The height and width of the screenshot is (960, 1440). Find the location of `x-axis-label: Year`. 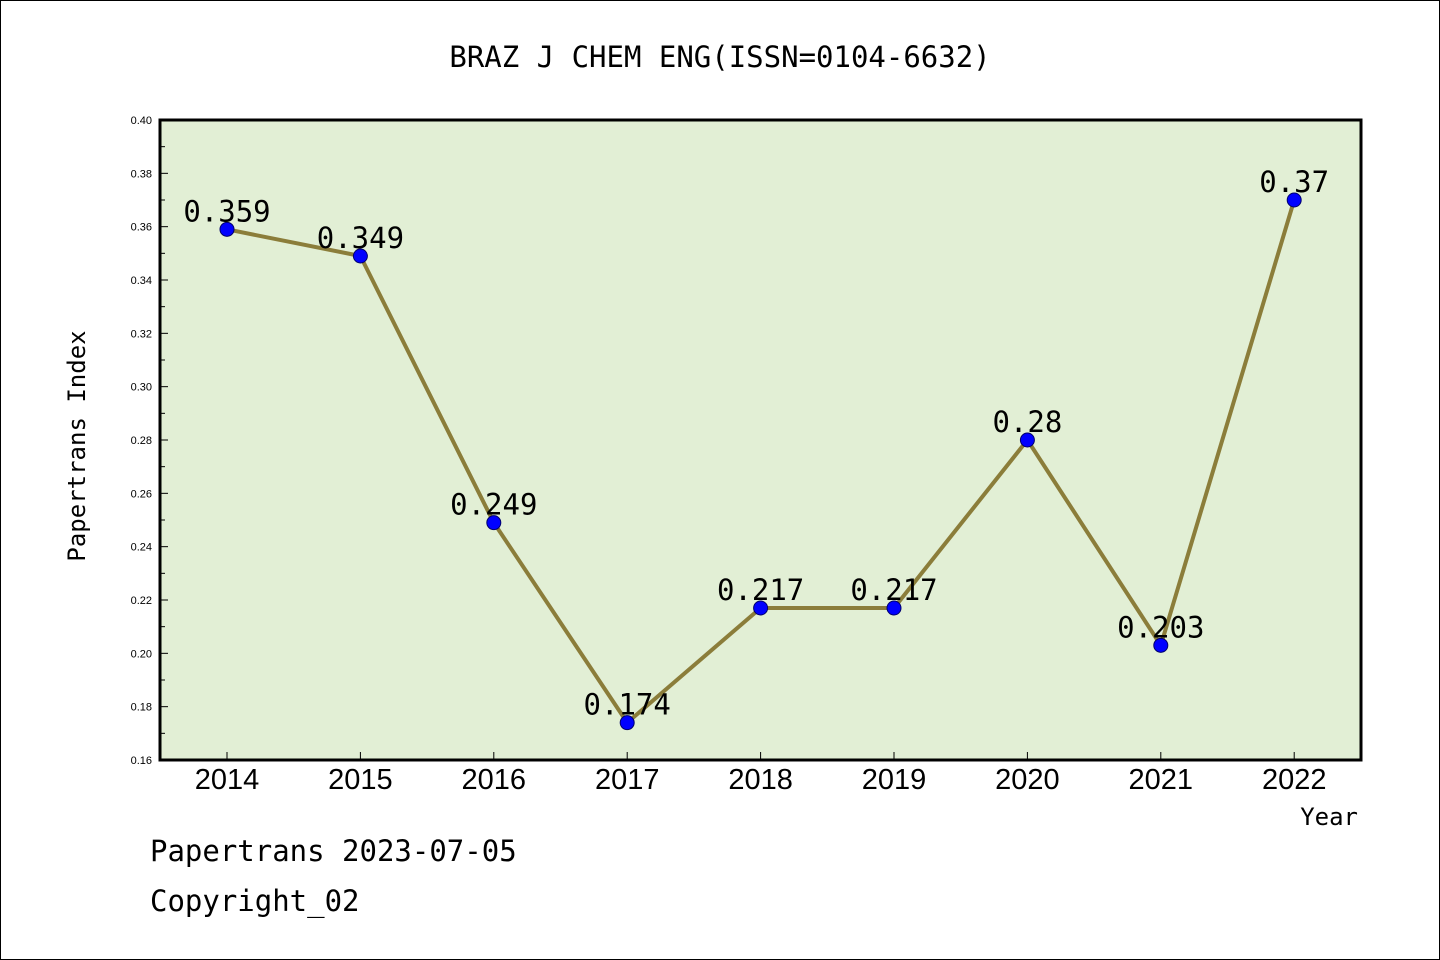

x-axis-label: Year is located at coordinates (1329, 817).